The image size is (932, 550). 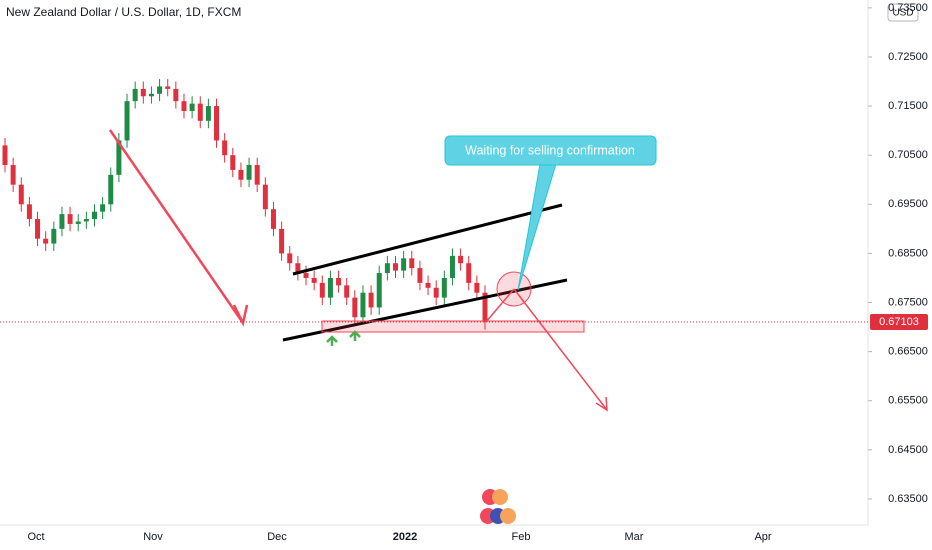 What do you see at coordinates (425, 310) in the screenshot?
I see `channel-lower` at bounding box center [425, 310].